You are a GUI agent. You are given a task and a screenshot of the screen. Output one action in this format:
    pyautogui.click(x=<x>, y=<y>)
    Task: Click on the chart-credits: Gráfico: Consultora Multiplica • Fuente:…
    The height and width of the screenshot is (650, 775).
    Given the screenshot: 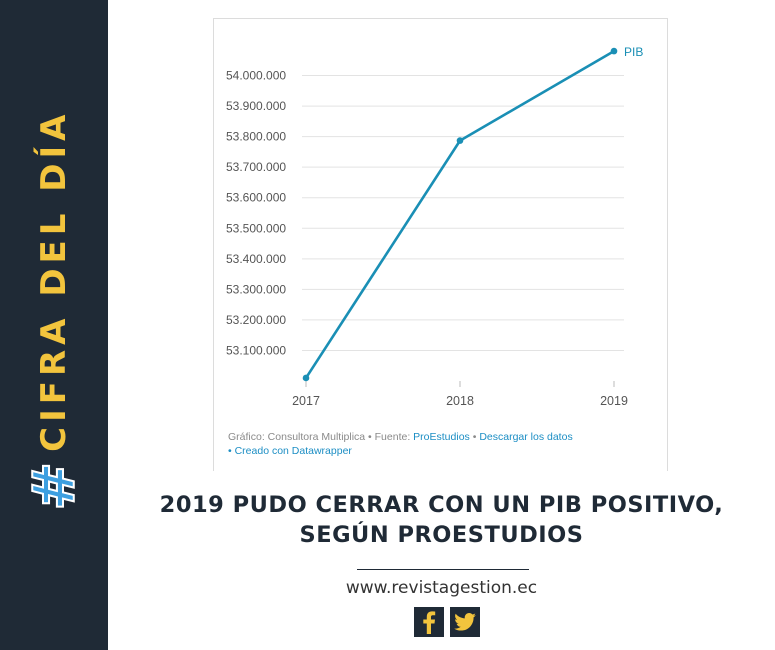 What is the action you would take?
    pyautogui.click(x=428, y=444)
    